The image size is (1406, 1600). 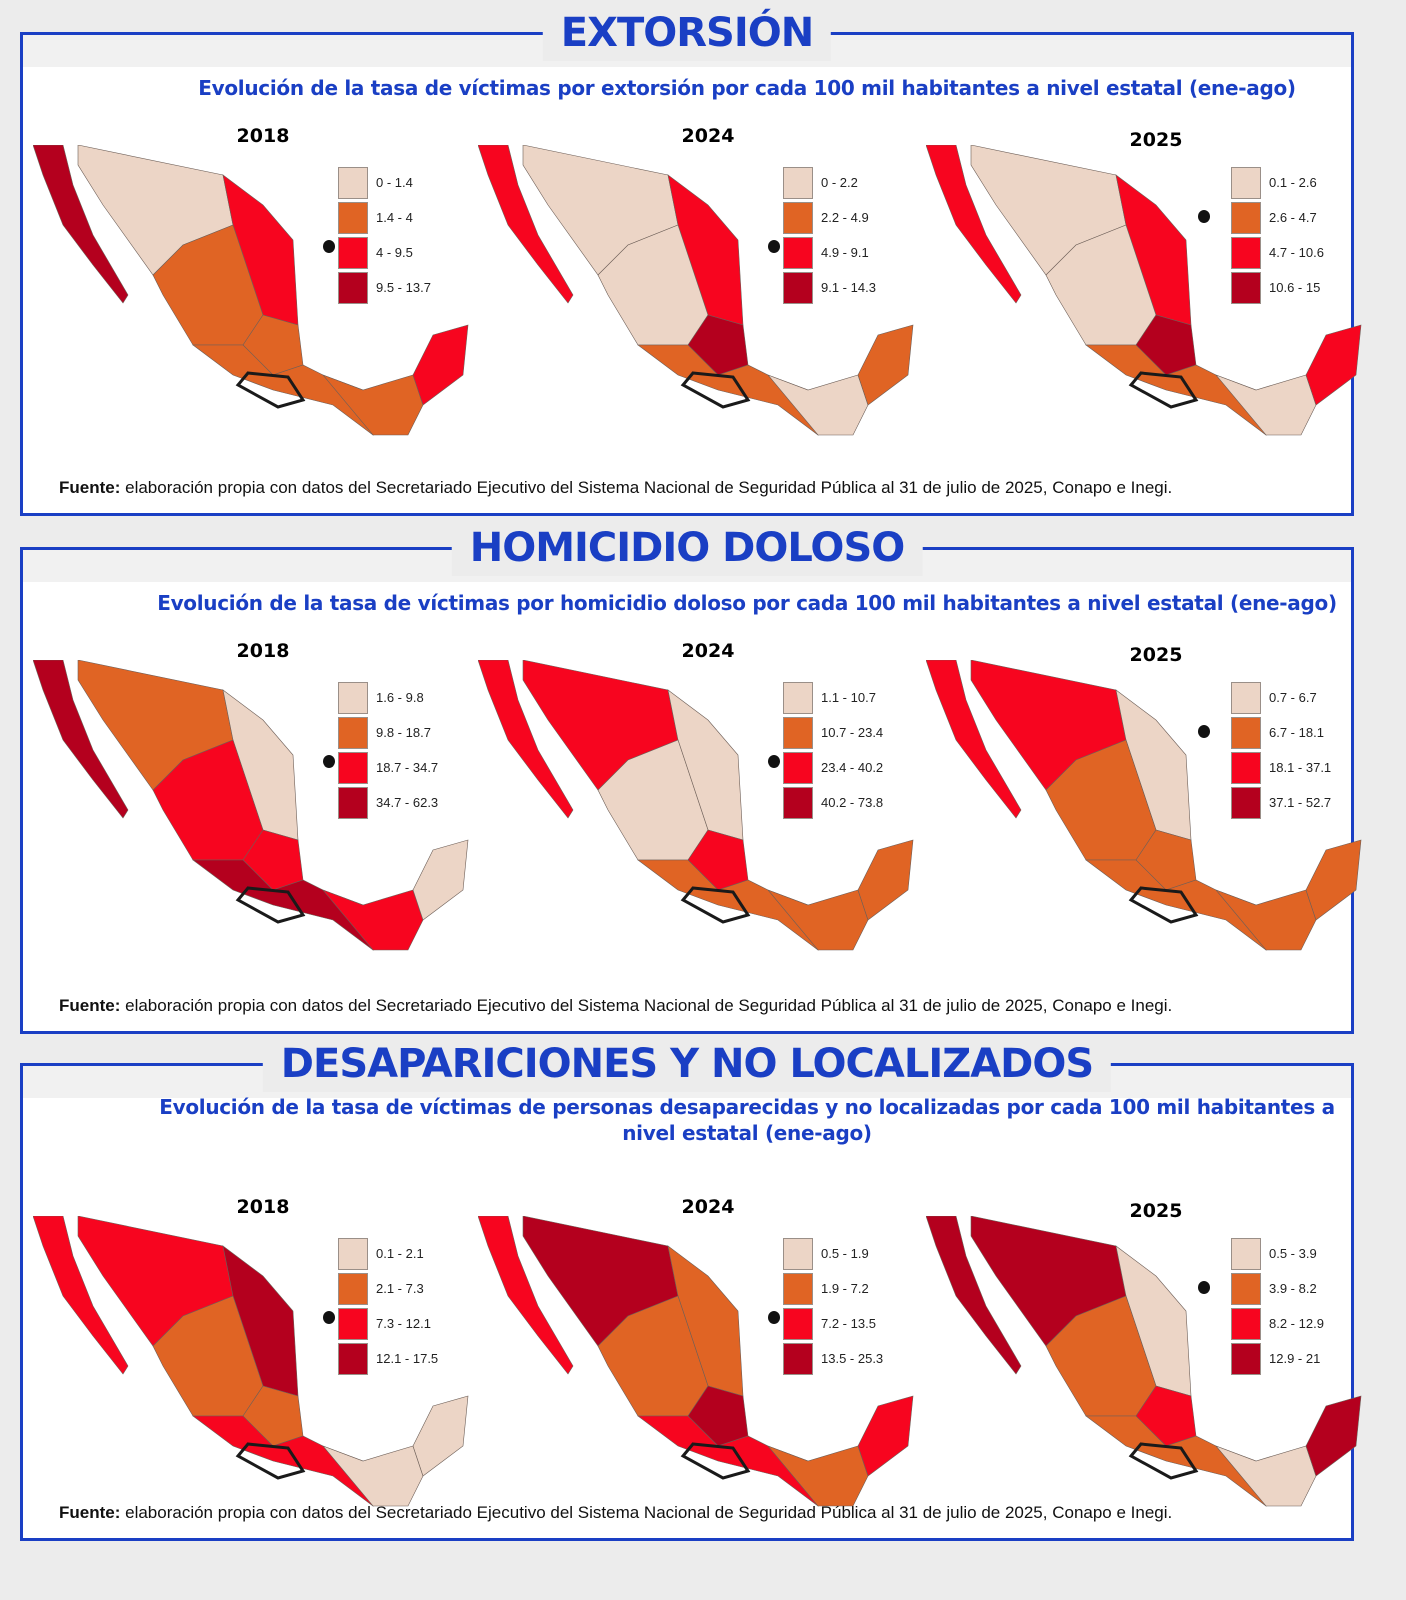 I want to click on legend-item: 10.6 - 15, so click(x=1277, y=287).